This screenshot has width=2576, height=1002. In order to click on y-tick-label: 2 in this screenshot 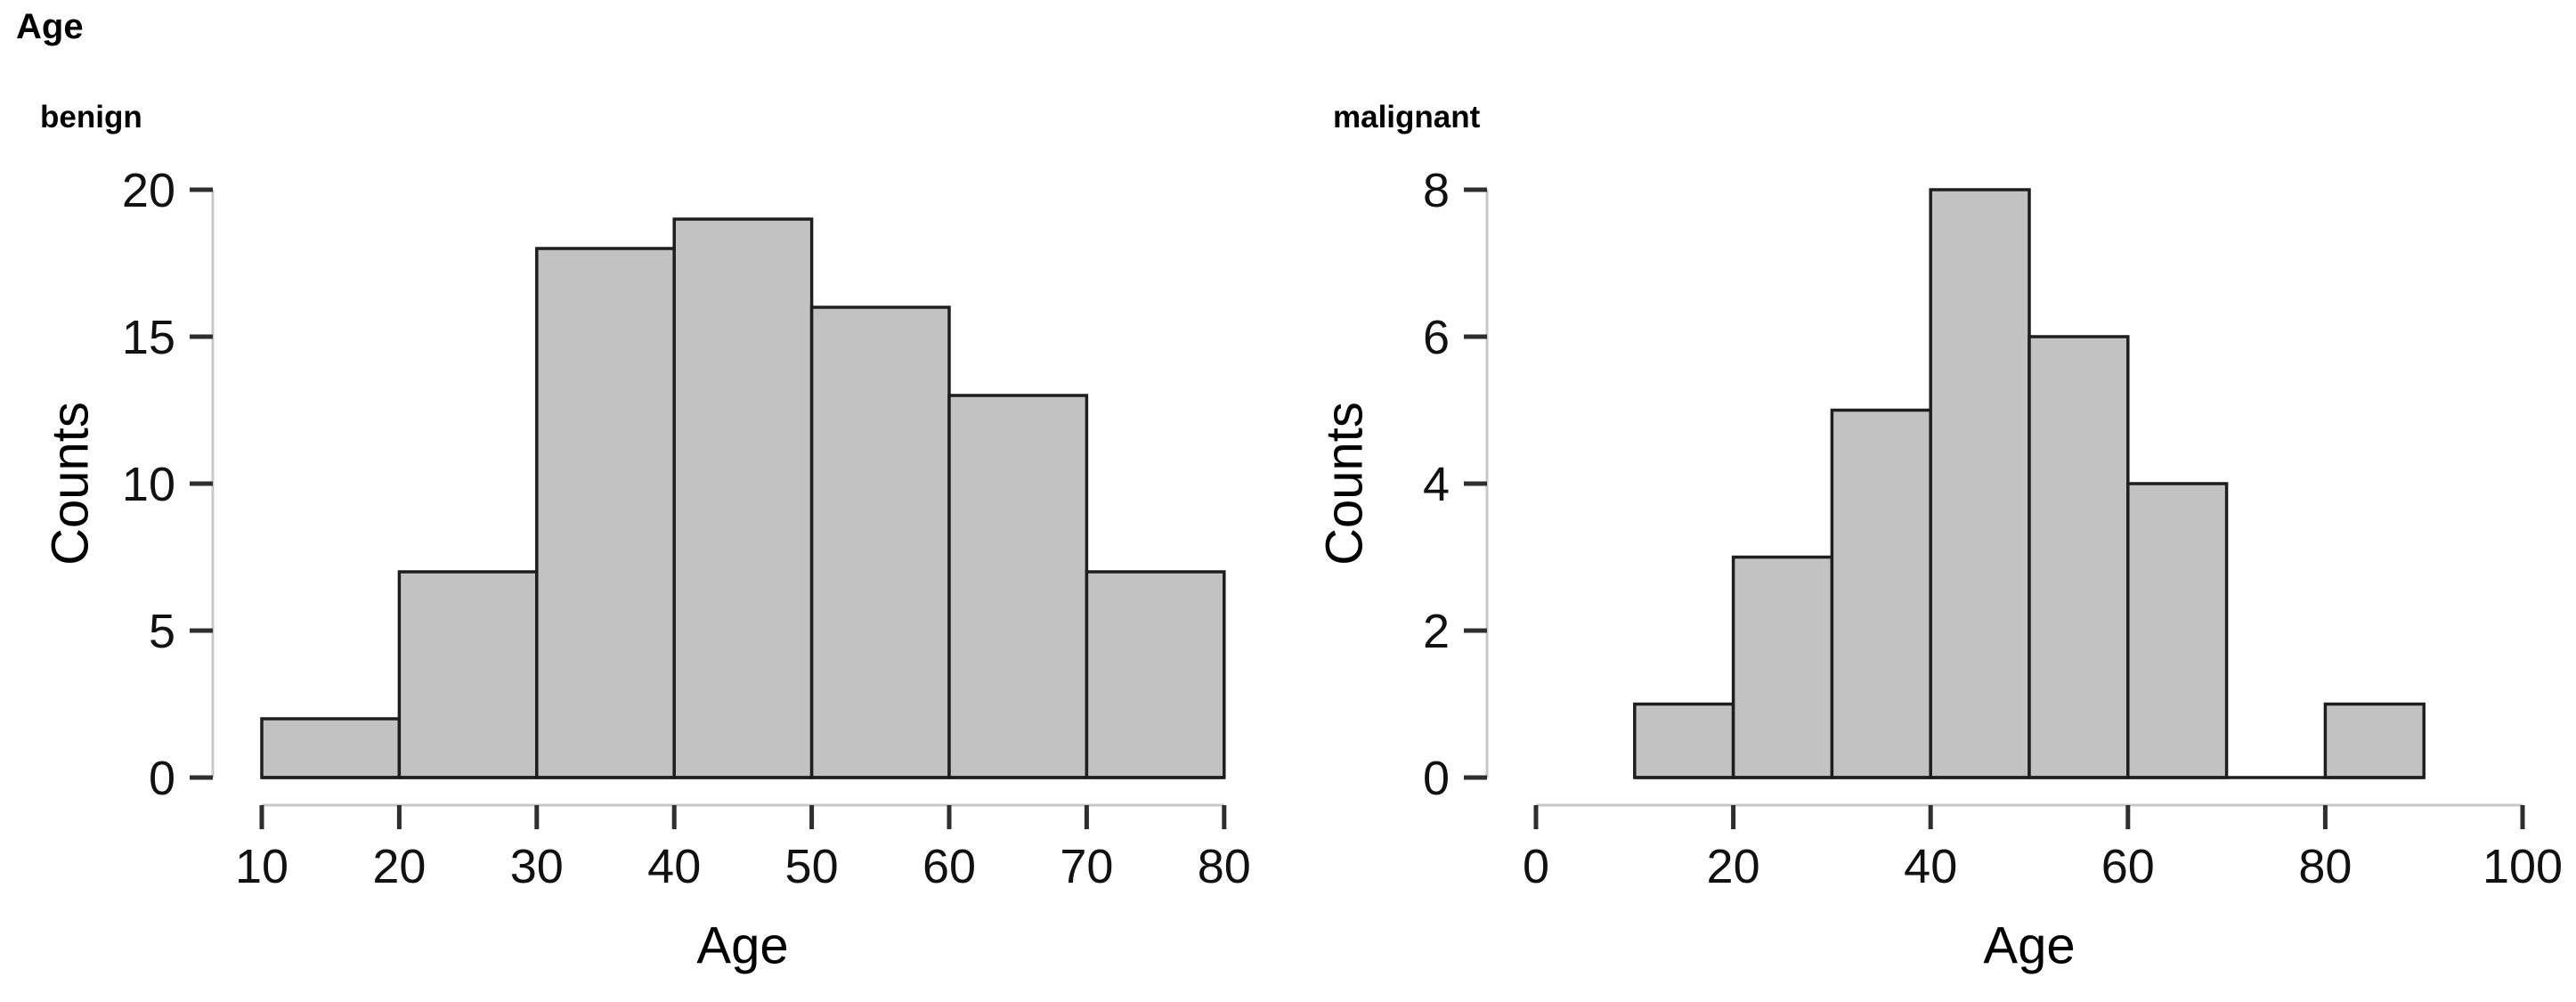, I will do `click(1436, 631)`.